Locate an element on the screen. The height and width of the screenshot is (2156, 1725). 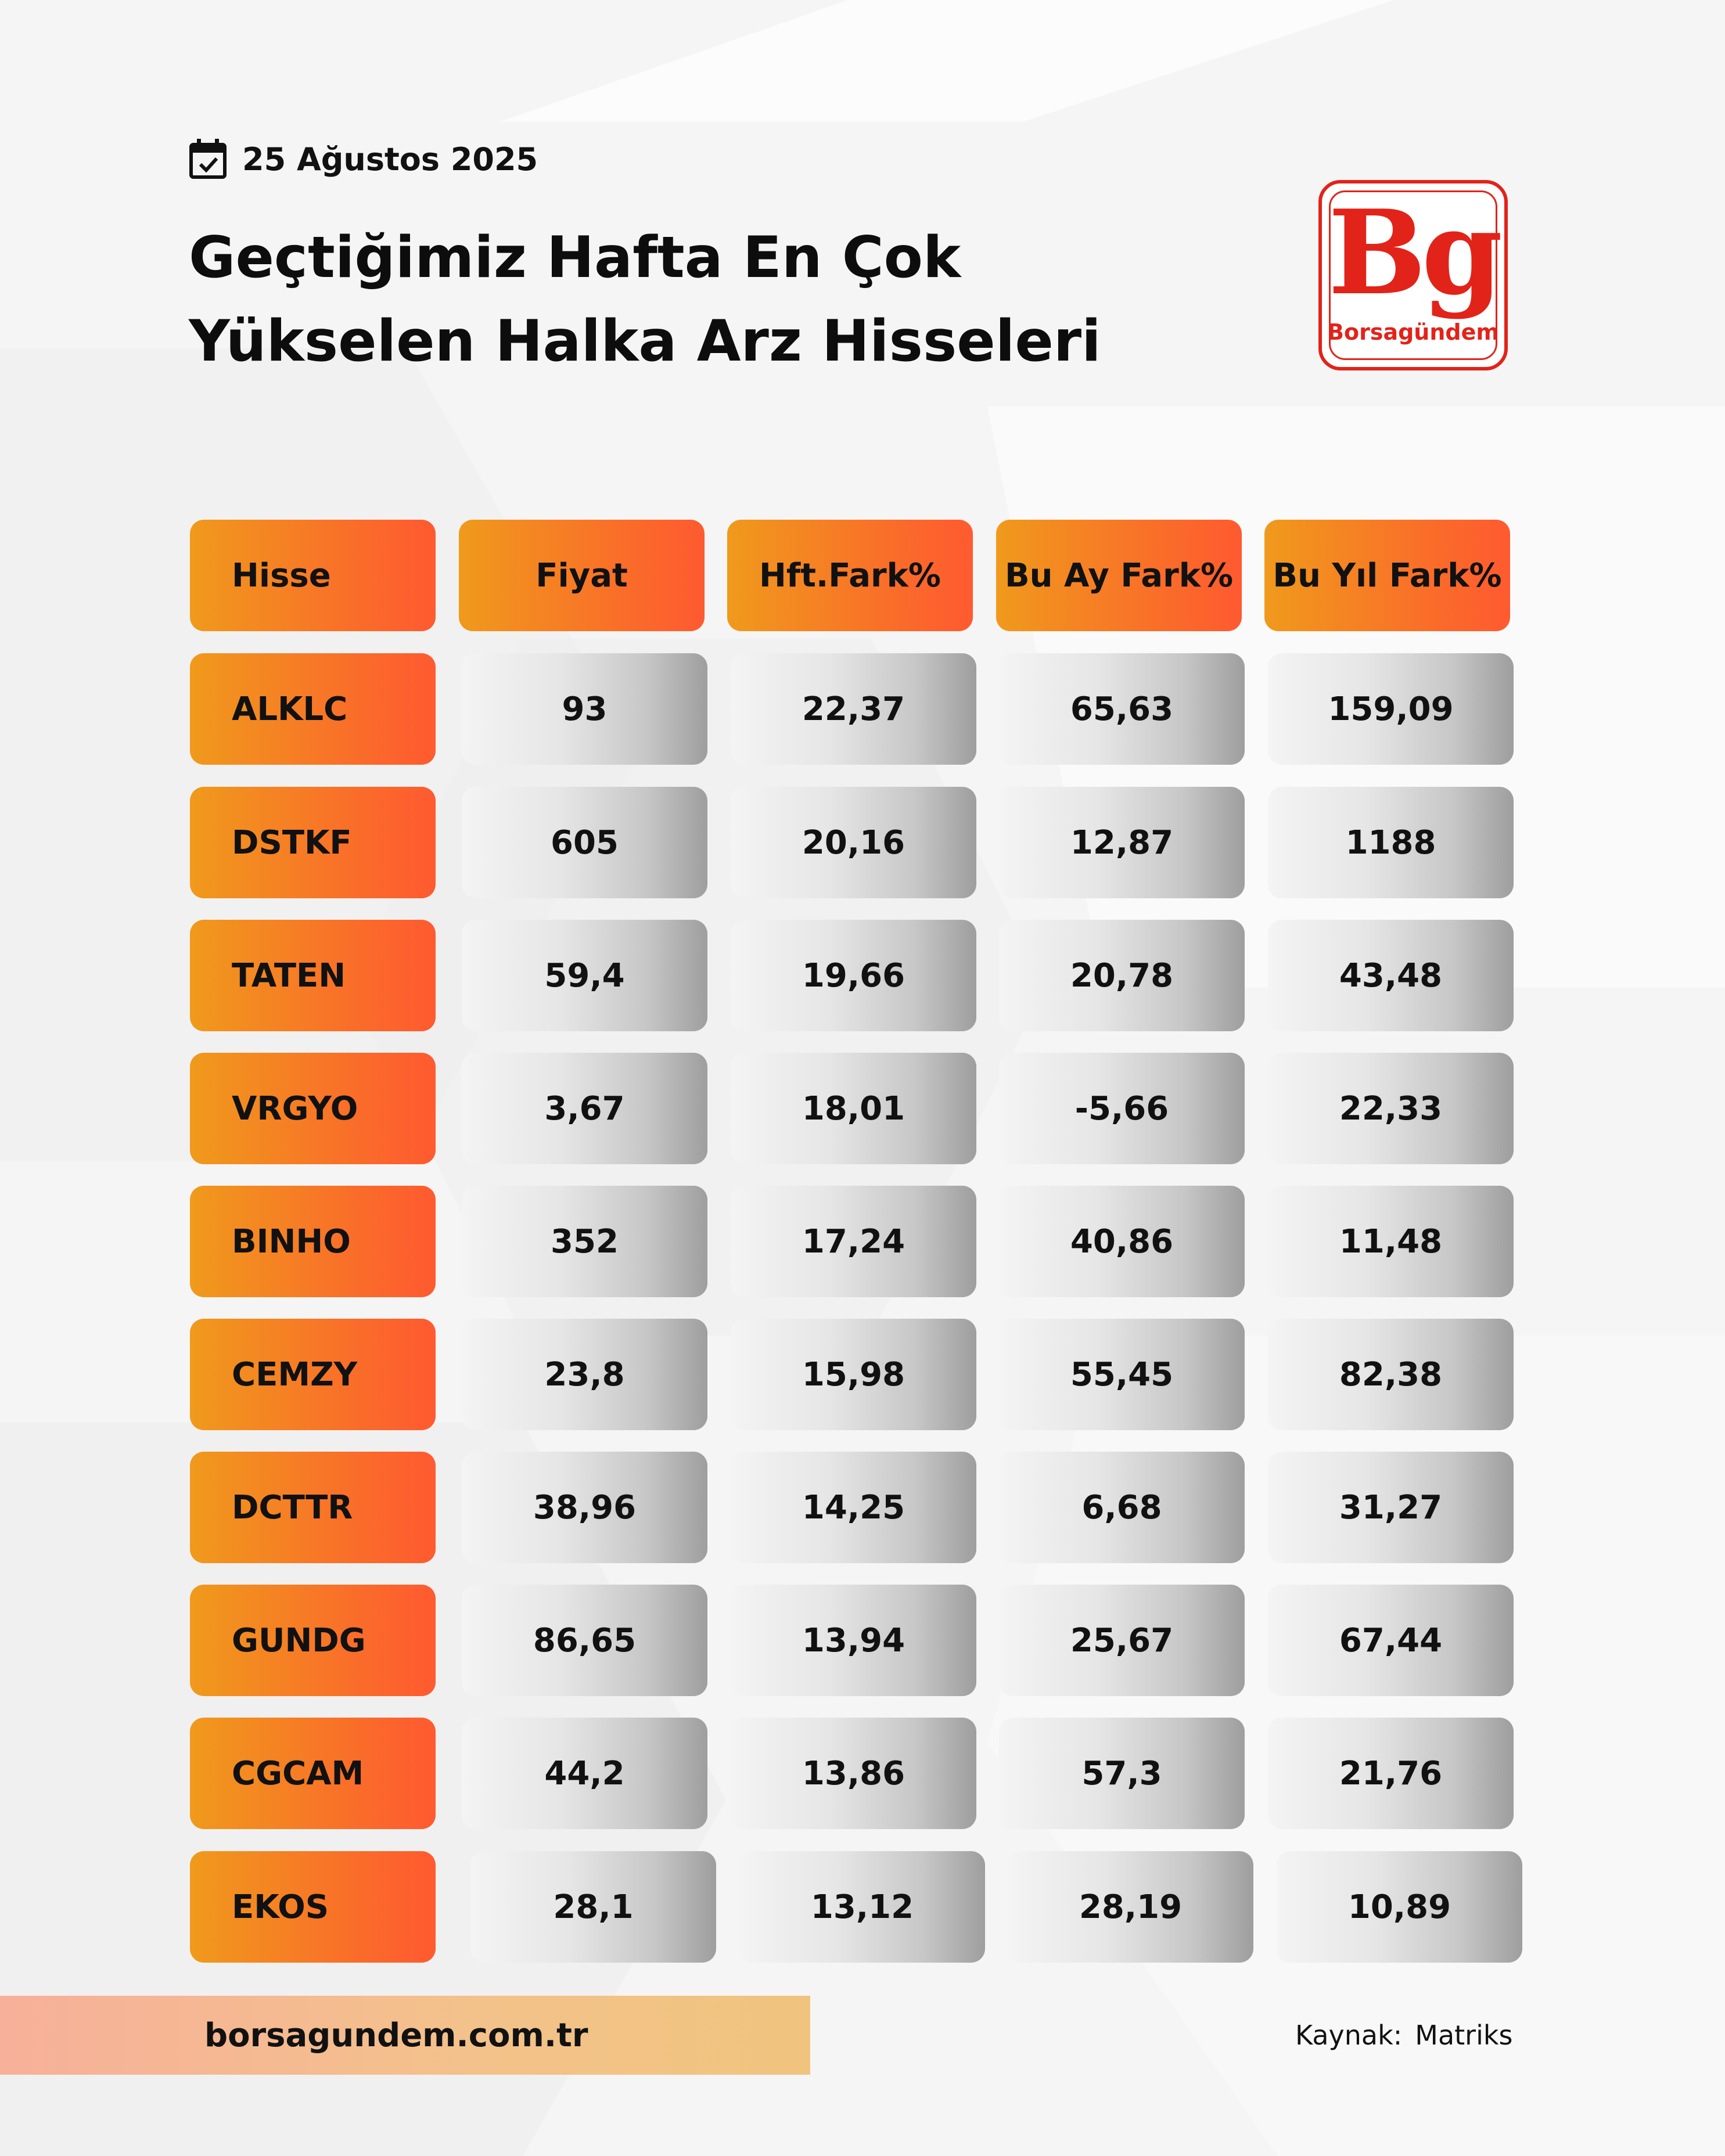
row-ticker: TATEN is located at coordinates (313, 975).